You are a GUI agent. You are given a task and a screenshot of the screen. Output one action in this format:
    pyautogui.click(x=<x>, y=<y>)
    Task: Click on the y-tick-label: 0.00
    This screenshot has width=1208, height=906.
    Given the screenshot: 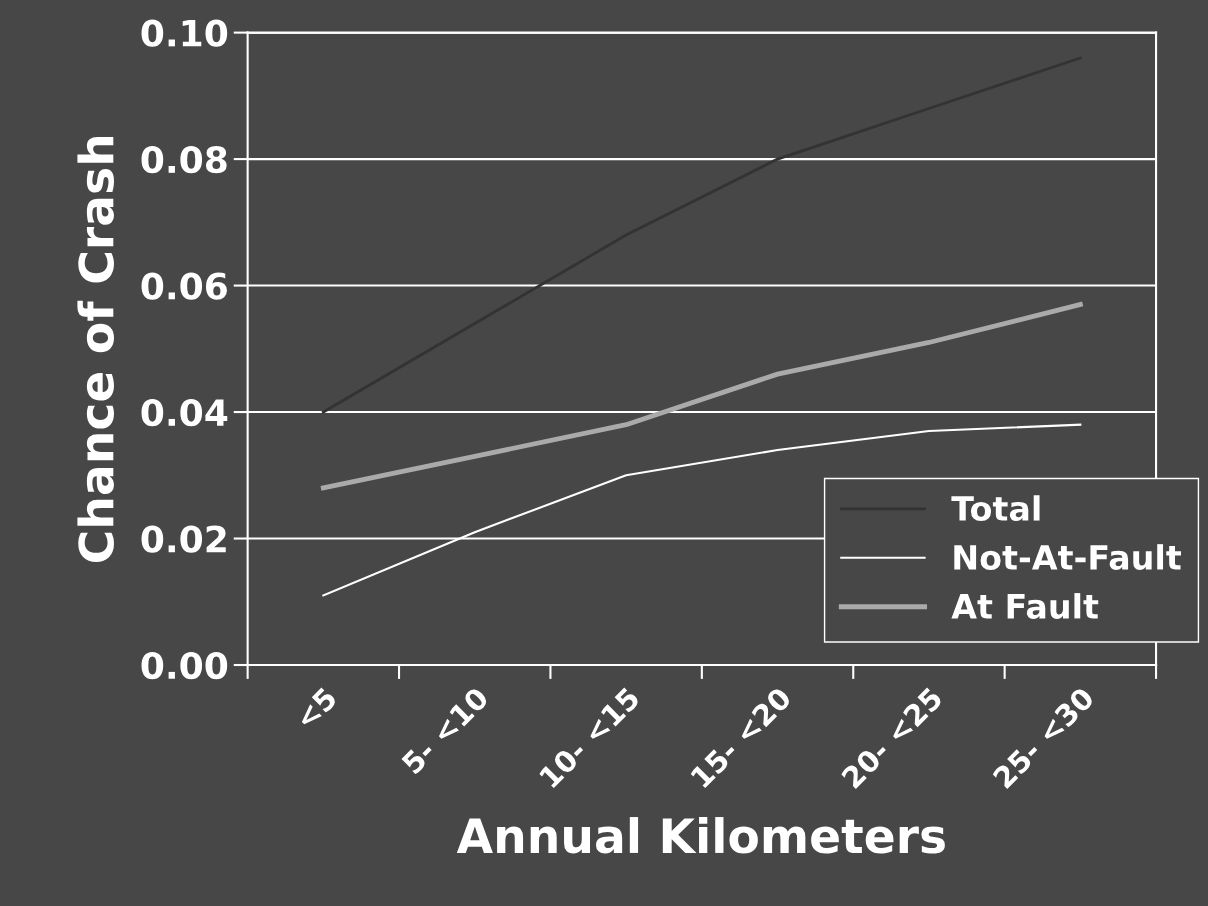 What is the action you would take?
    pyautogui.click(x=184, y=665)
    